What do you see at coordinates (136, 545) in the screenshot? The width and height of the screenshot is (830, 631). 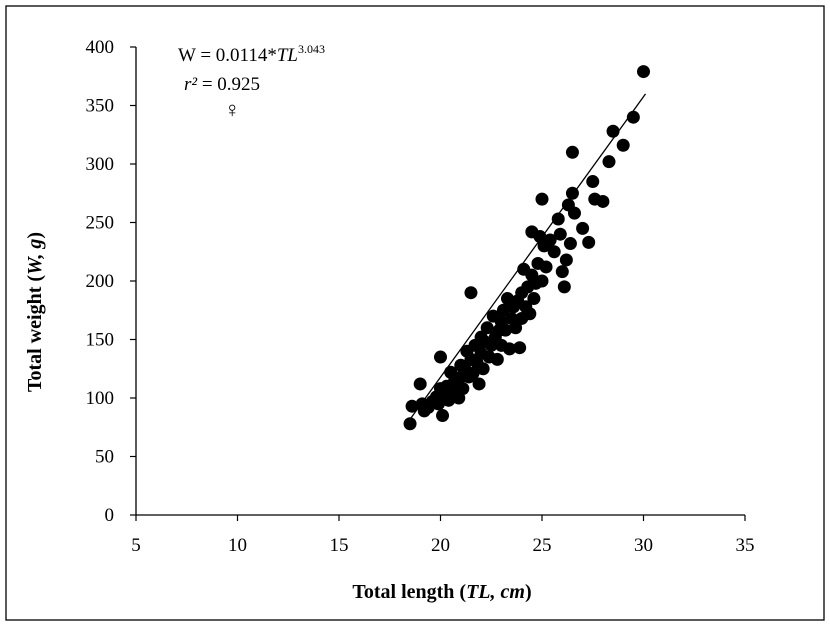 I see `x-tick-label: 5` at bounding box center [136, 545].